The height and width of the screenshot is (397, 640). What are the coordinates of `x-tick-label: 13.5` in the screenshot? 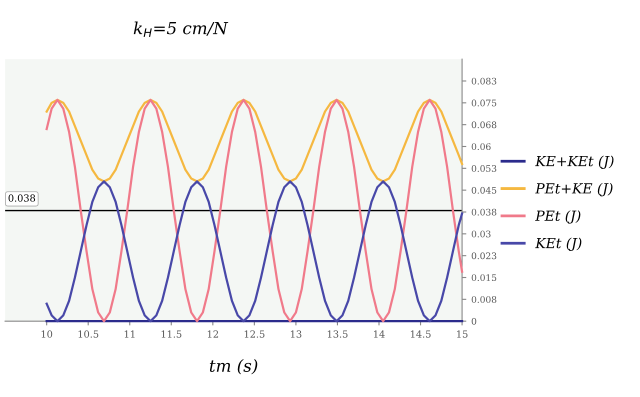 It's located at (338, 334).